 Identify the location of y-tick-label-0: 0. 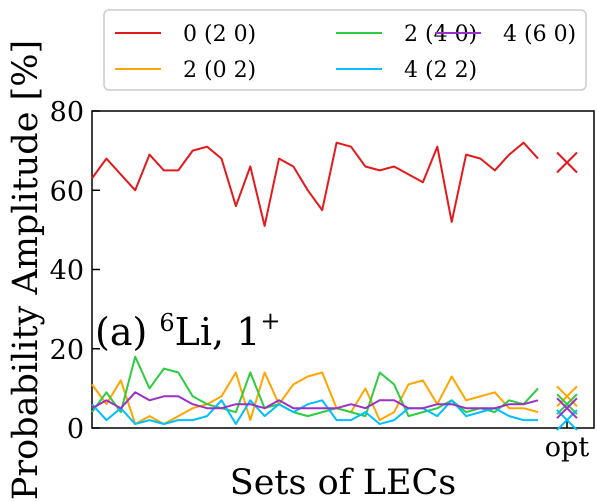
(75, 429).